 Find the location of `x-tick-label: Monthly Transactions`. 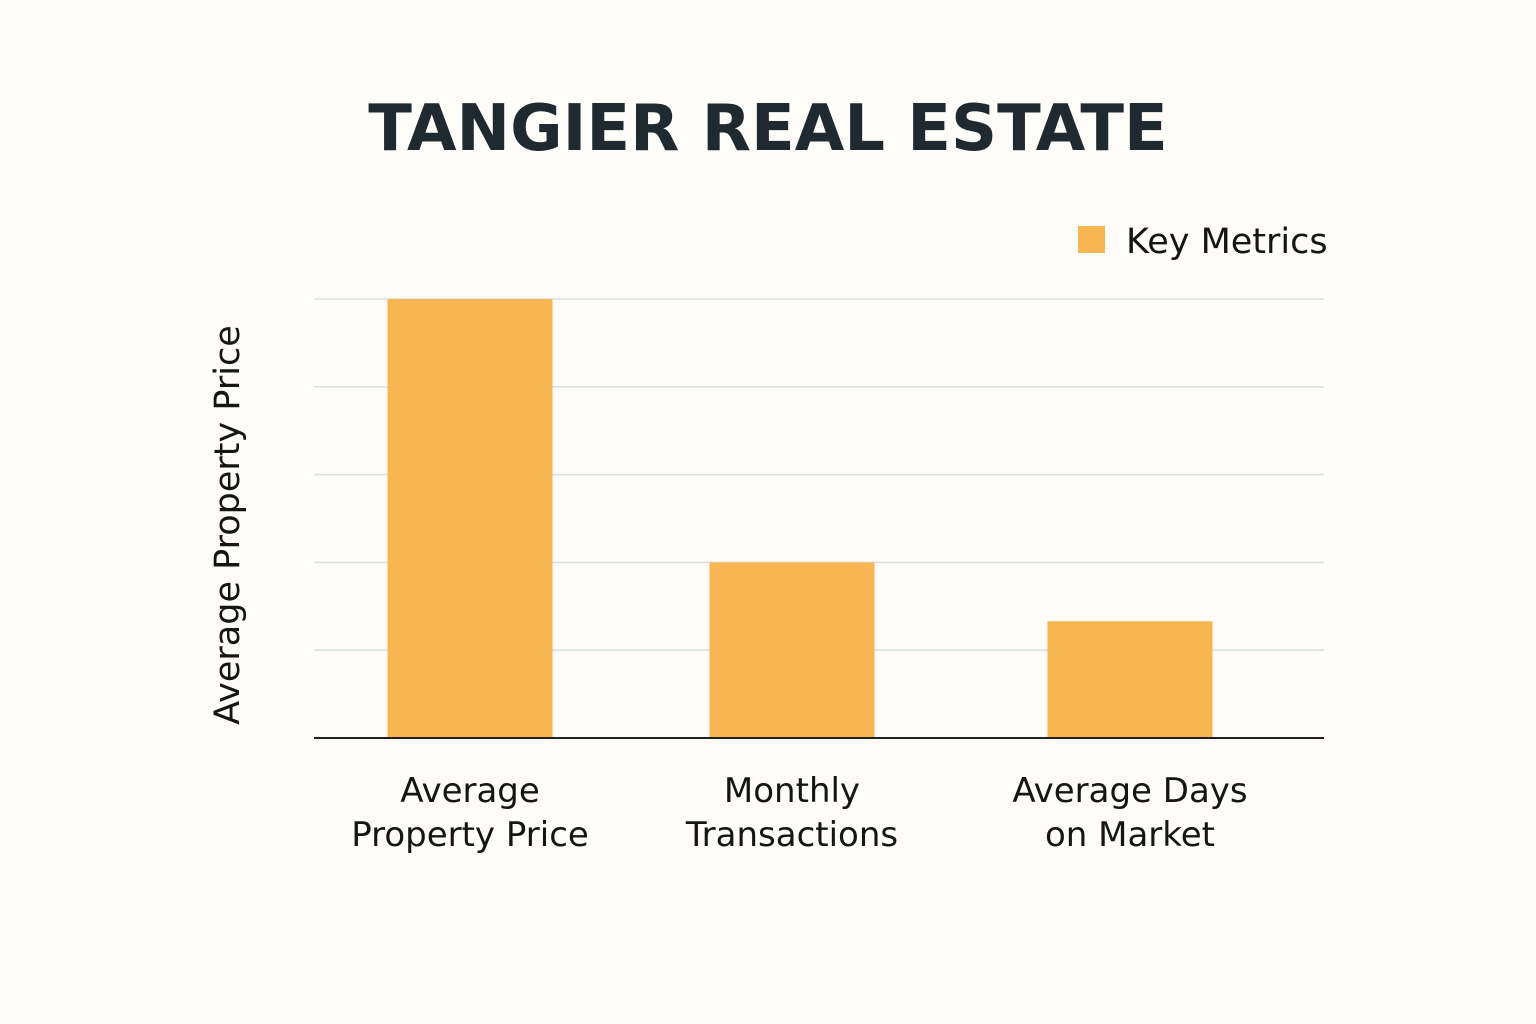

x-tick-label: Monthly Transactions is located at coordinates (791, 813).